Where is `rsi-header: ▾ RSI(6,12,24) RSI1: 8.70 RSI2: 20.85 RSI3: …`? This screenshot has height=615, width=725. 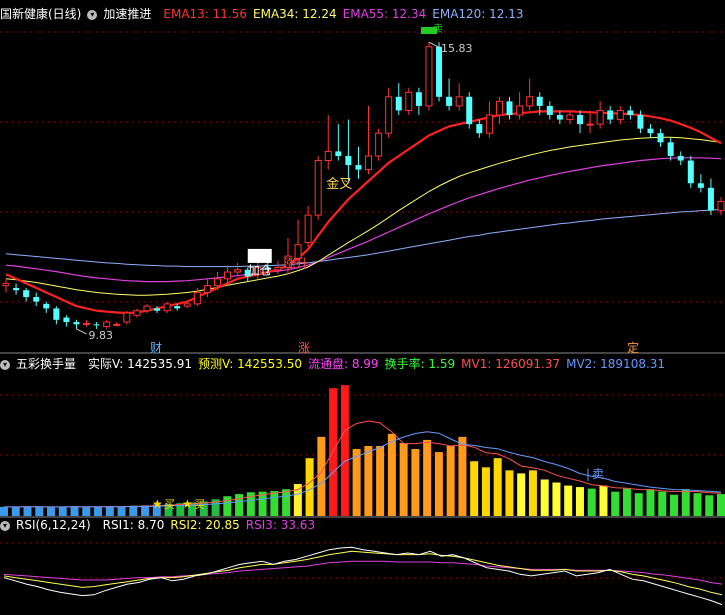
rsi-header: ▾ RSI(6,12,24) RSI1: 8.70 RSI2: 20.85 RSI3: … is located at coordinates (160, 525).